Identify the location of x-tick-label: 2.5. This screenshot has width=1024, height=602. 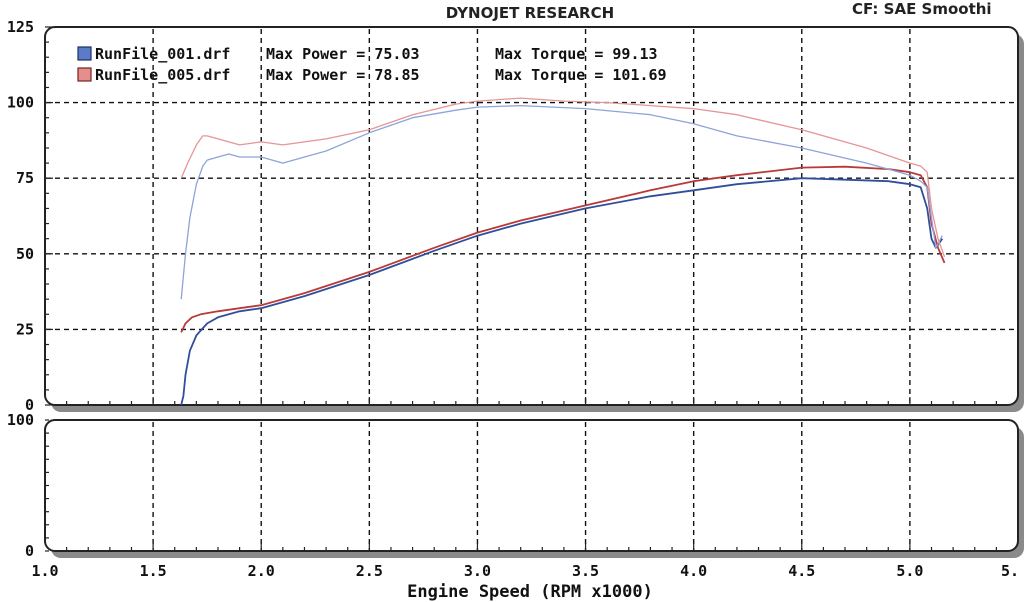
(369, 571).